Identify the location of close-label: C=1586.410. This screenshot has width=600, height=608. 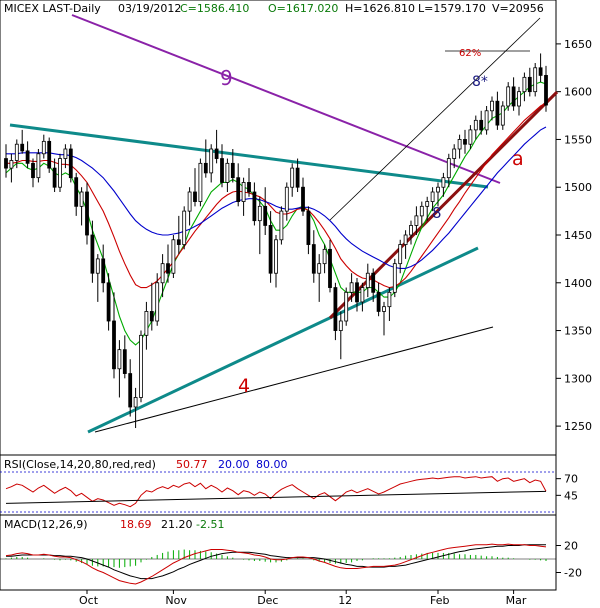
(214, 8).